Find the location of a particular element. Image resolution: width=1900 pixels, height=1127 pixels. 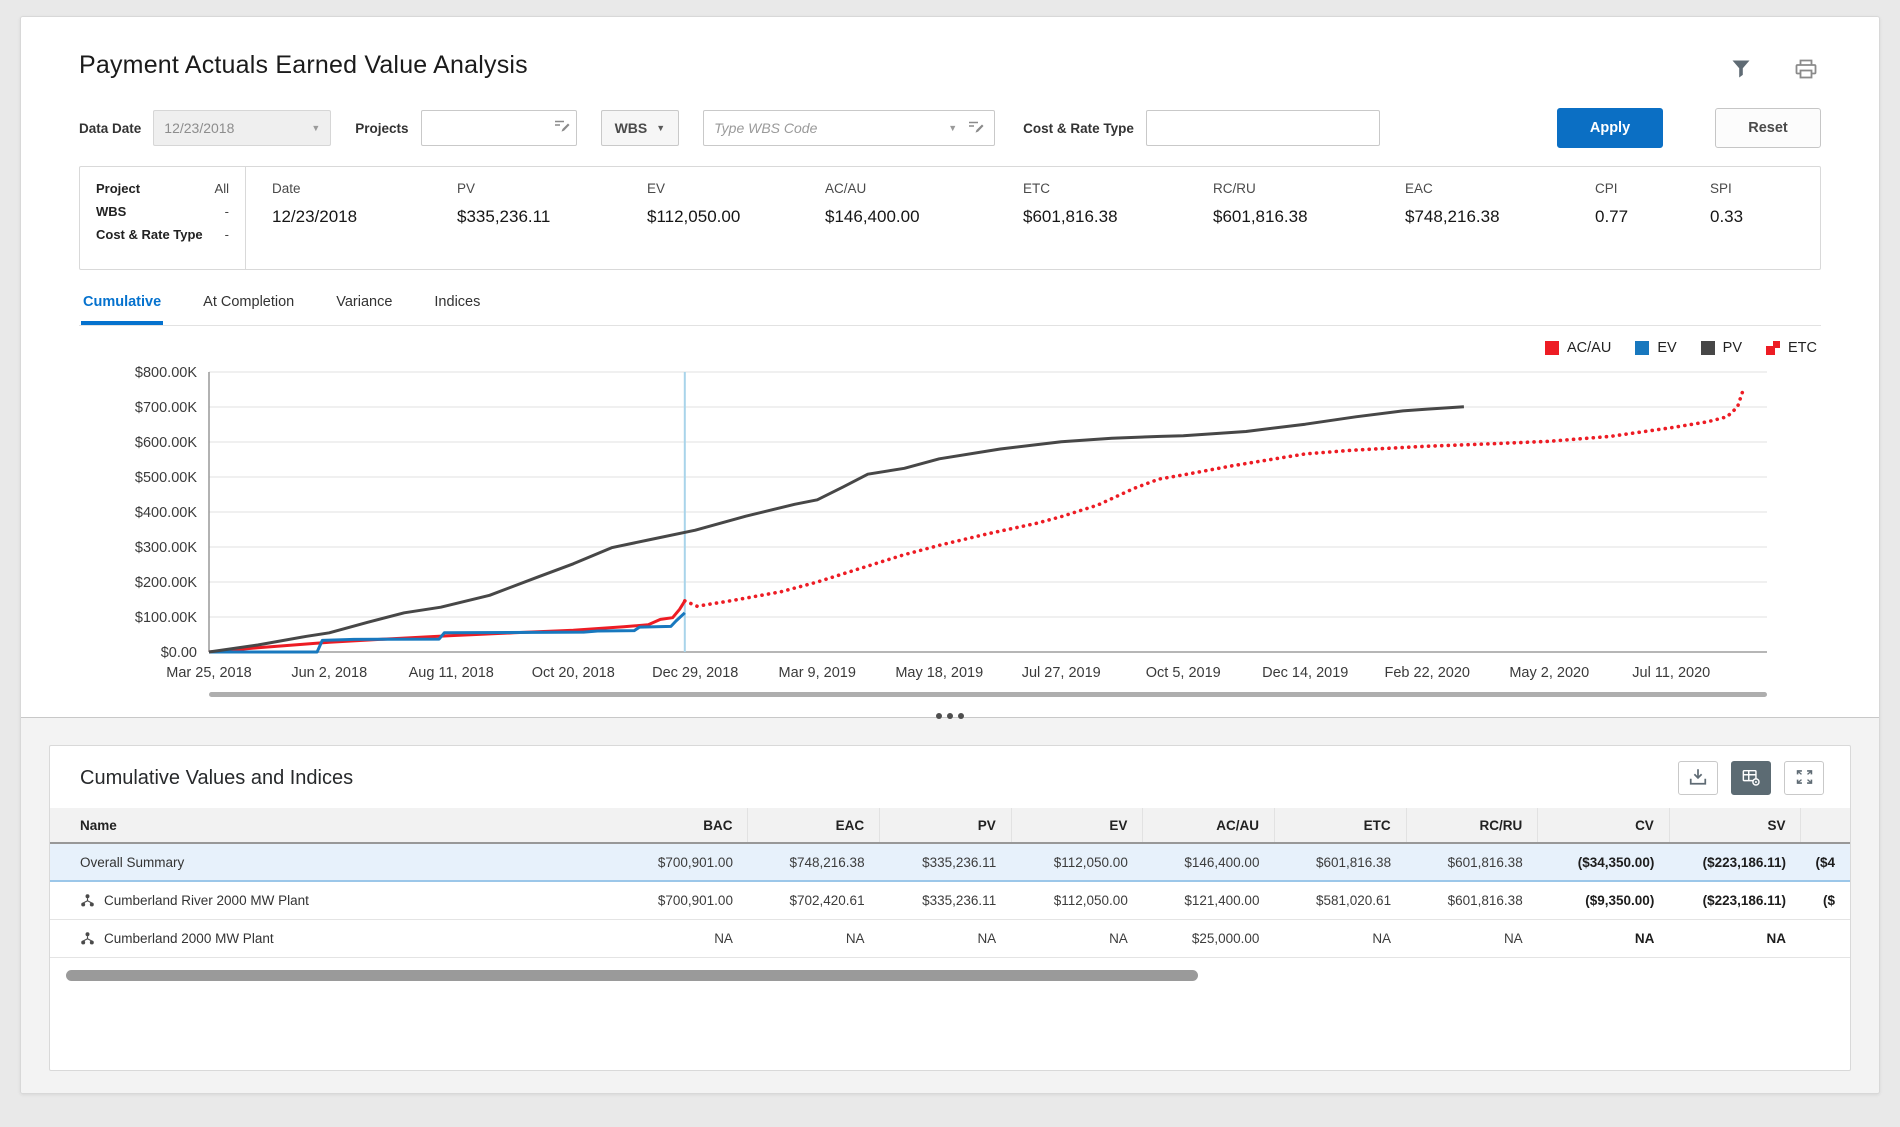

svg-text: Aug 11, 2018 is located at coordinates (451, 673).